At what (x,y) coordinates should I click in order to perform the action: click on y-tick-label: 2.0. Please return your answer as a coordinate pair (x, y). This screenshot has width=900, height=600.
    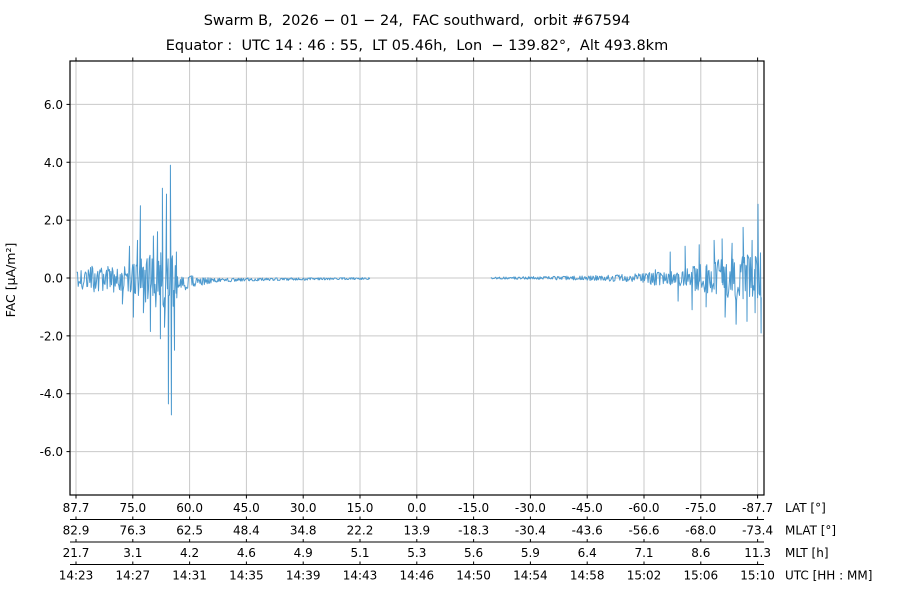
    Looking at the image, I should click on (53, 221).